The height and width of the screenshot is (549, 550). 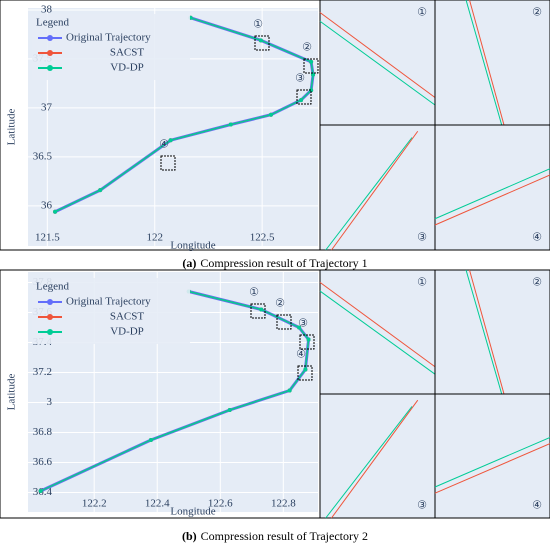 I want to click on caption-label: (a), so click(x=189, y=263).